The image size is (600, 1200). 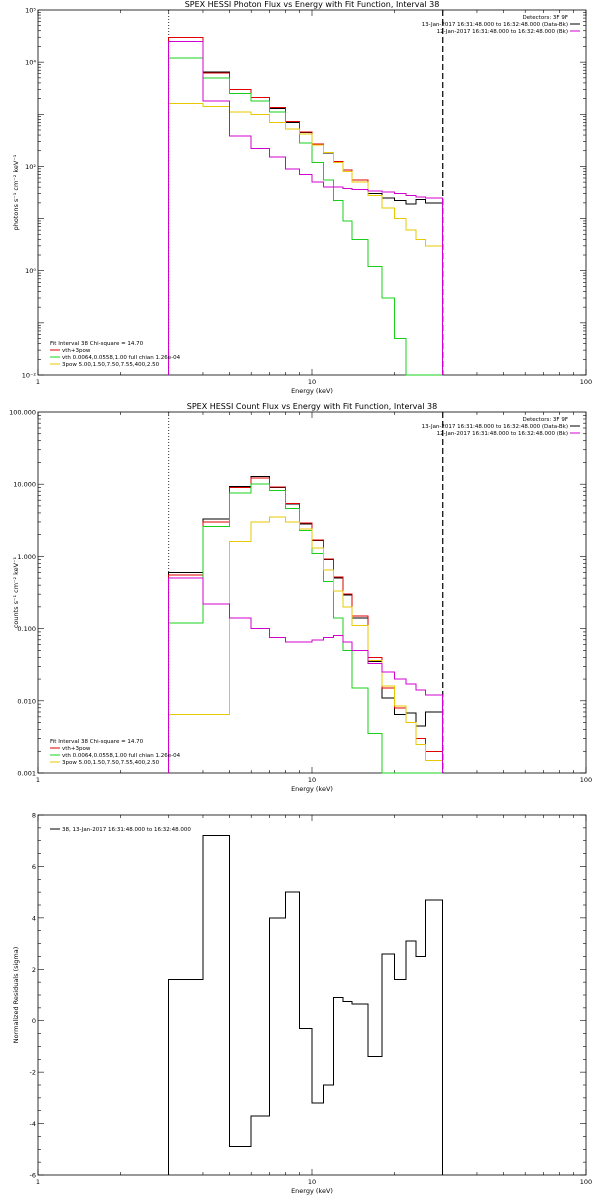 What do you see at coordinates (26, 774) in the screenshot?
I see `y-tick-label: 0.001` at bounding box center [26, 774].